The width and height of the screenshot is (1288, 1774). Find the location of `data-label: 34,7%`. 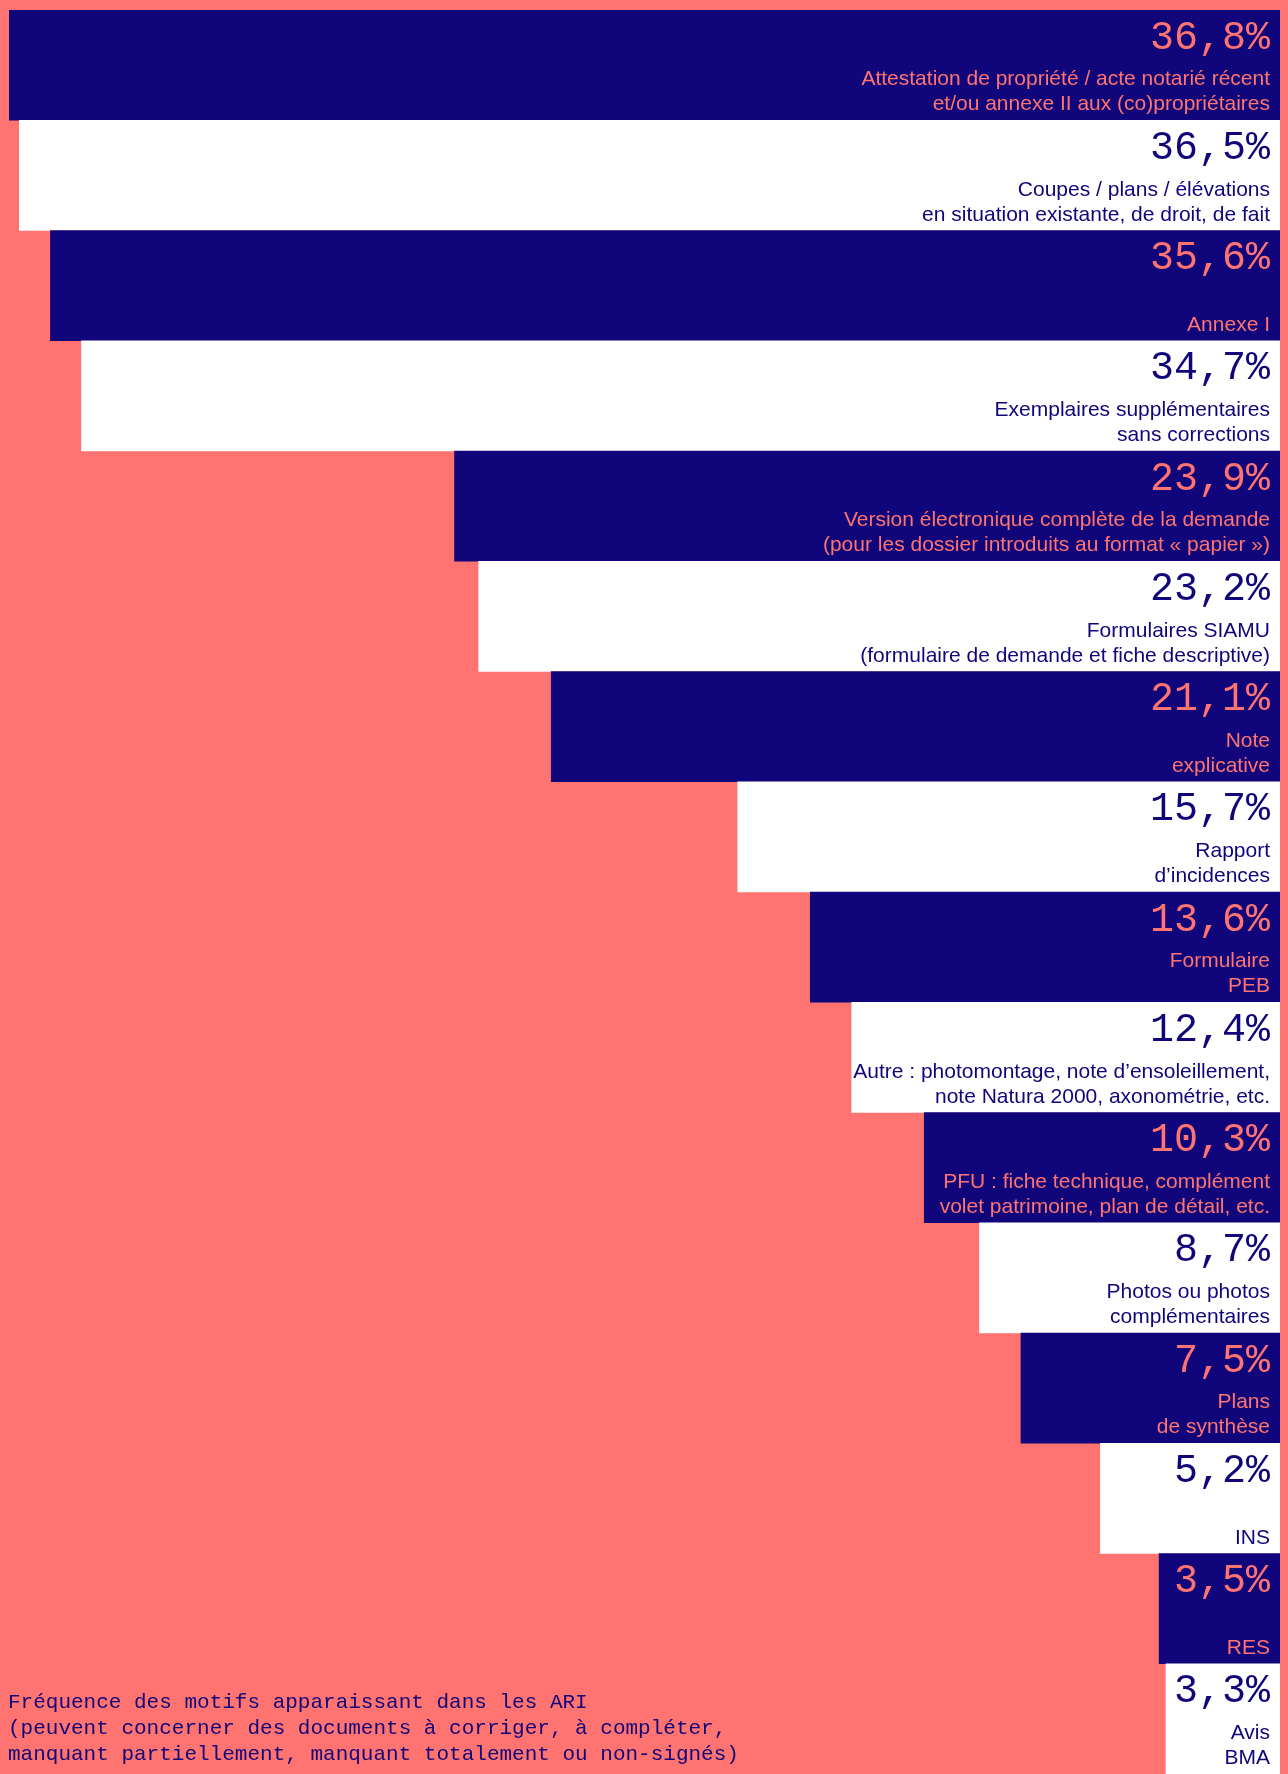

data-label: 34,7% is located at coordinates (1210, 369).